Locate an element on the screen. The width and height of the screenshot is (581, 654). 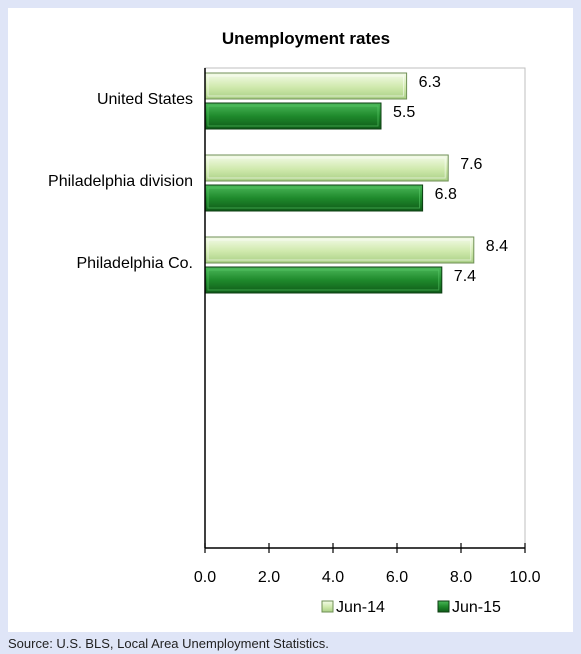
data-label: 7.4 is located at coordinates (465, 276).